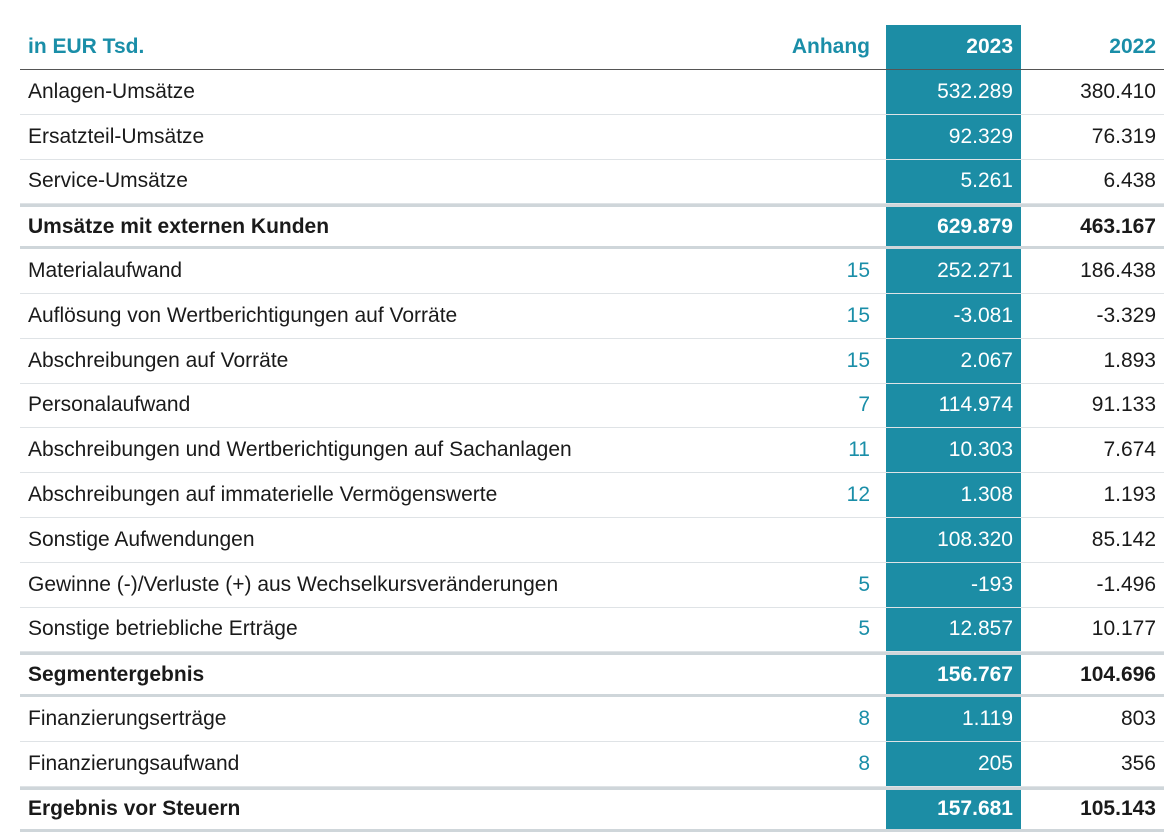  What do you see at coordinates (1123, 539) in the screenshot?
I see `row-value-2022: 85.142` at bounding box center [1123, 539].